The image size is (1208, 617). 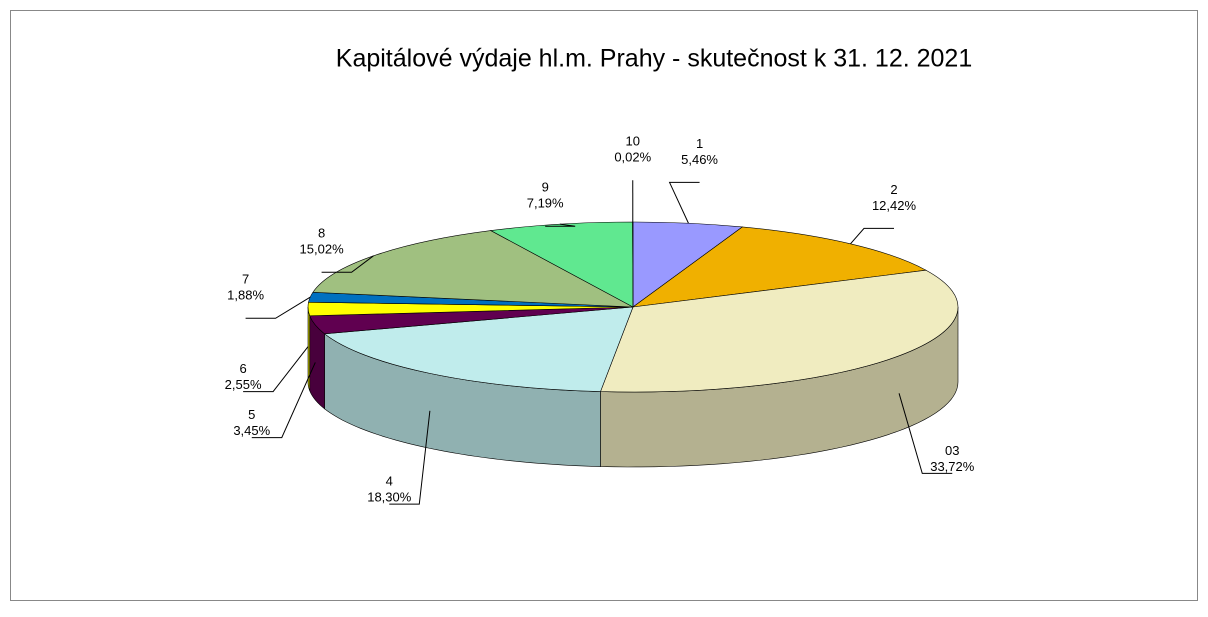 I want to click on slice-value-label: 5,46%, so click(x=699, y=159).